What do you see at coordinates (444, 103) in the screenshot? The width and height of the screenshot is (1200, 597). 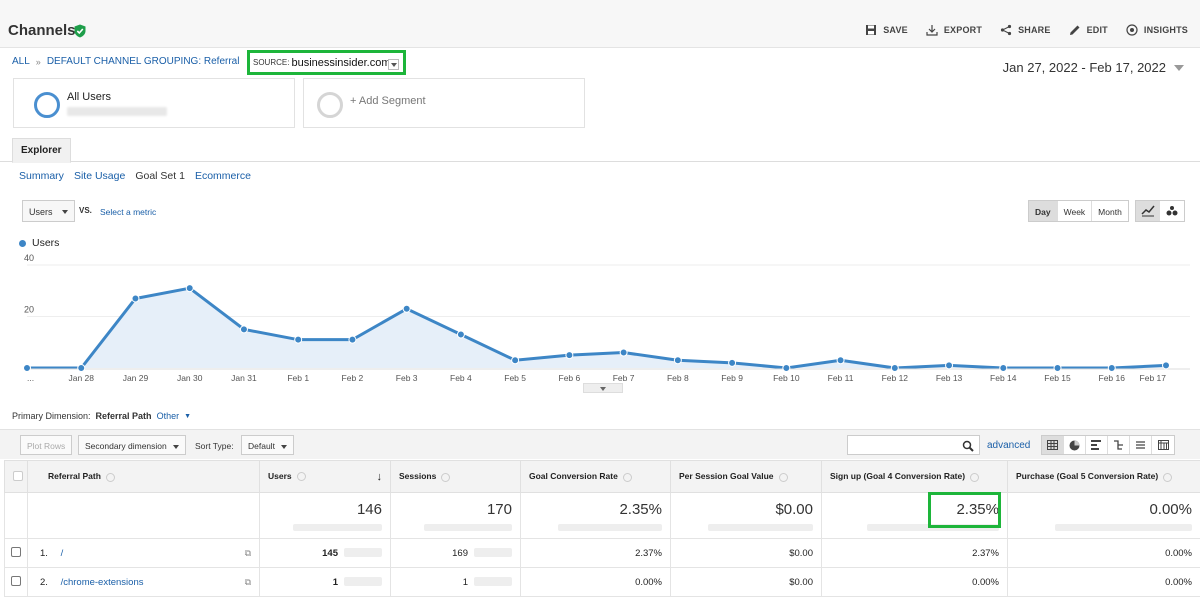 I see `add-segment: + Add Segment` at bounding box center [444, 103].